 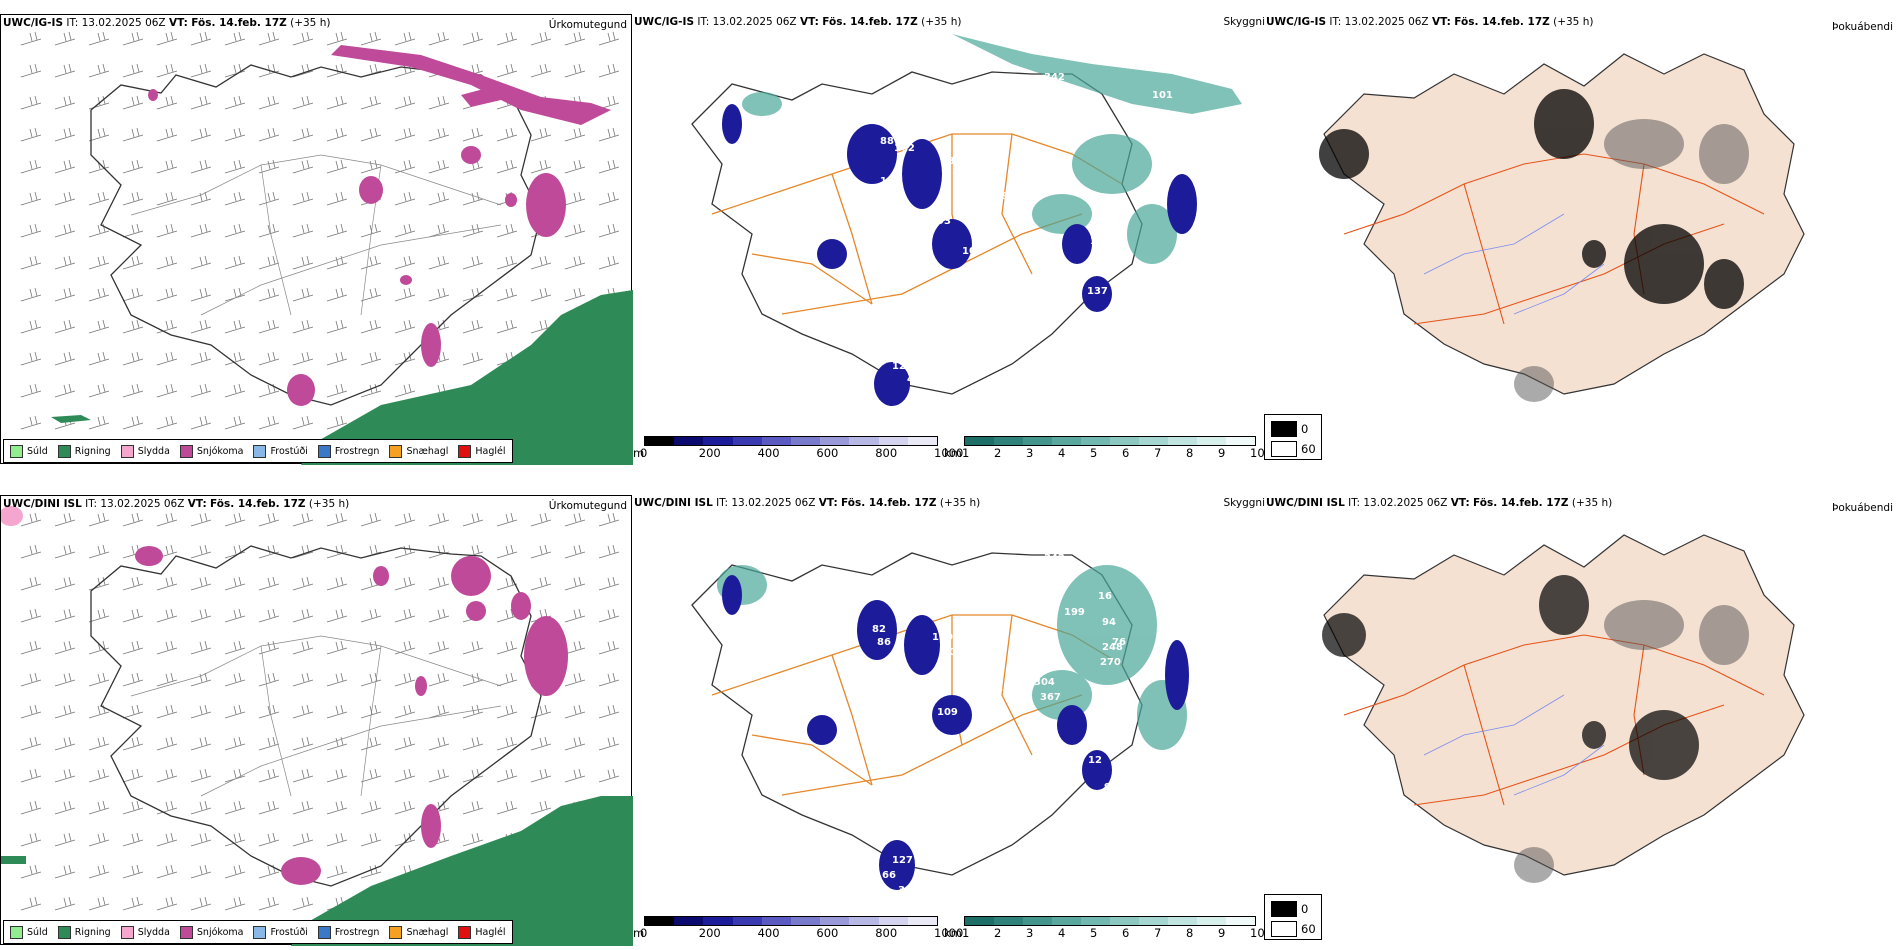 What do you see at coordinates (879, 629) in the screenshot?
I see `ceiling-label: 82` at bounding box center [879, 629].